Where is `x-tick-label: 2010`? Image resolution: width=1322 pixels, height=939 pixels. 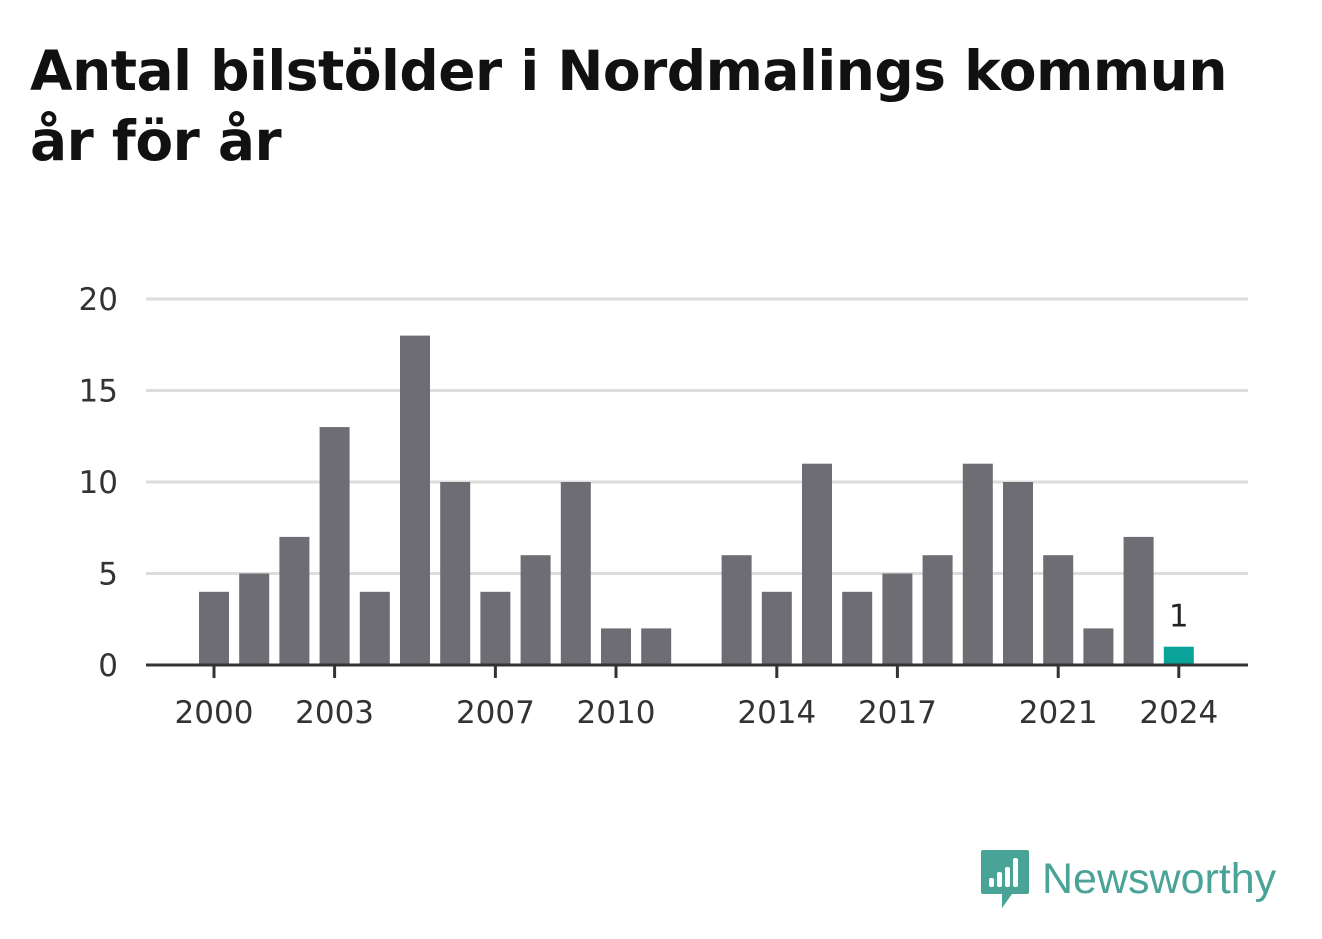 x-tick-label: 2010 is located at coordinates (616, 713).